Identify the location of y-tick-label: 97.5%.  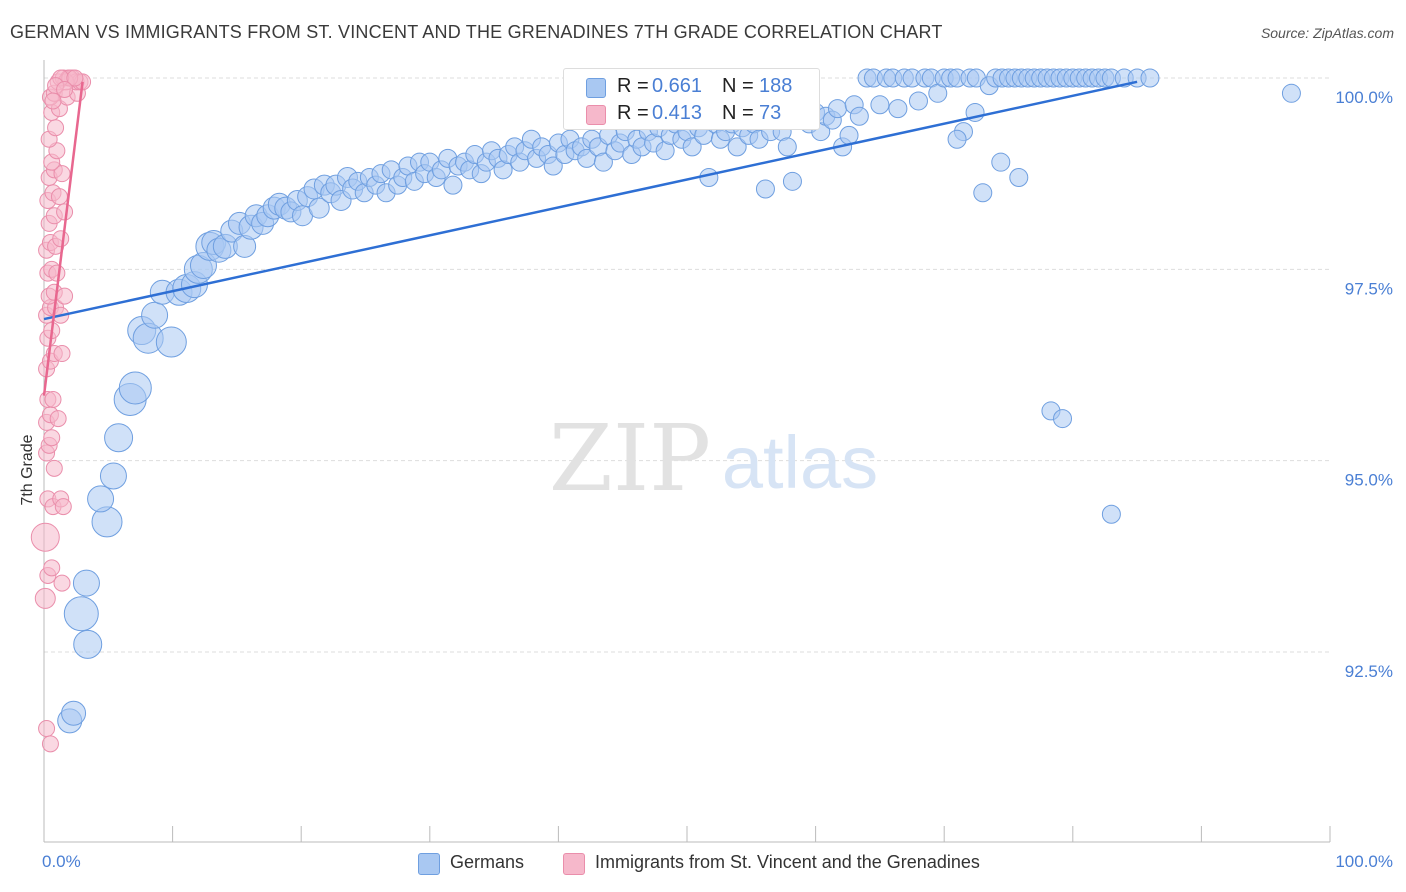
(1369, 288).